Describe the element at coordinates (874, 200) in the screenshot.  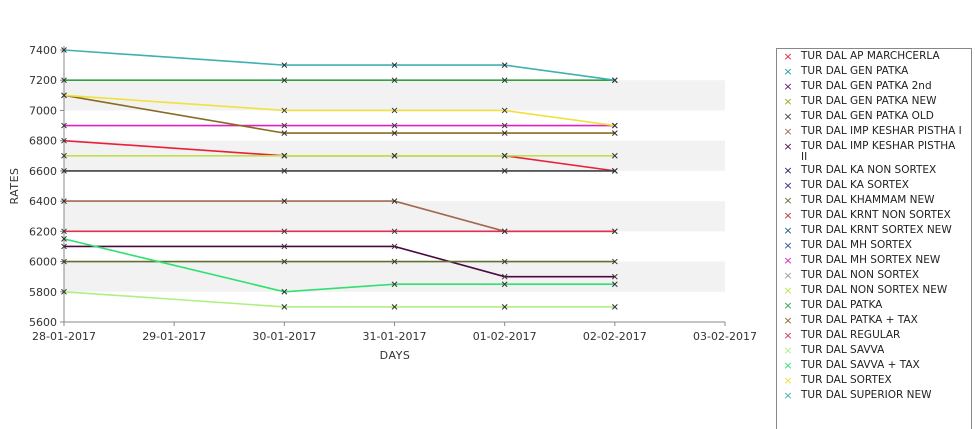
I see `legend-item: × TUR DAL KHAMMAM NEW` at that location.